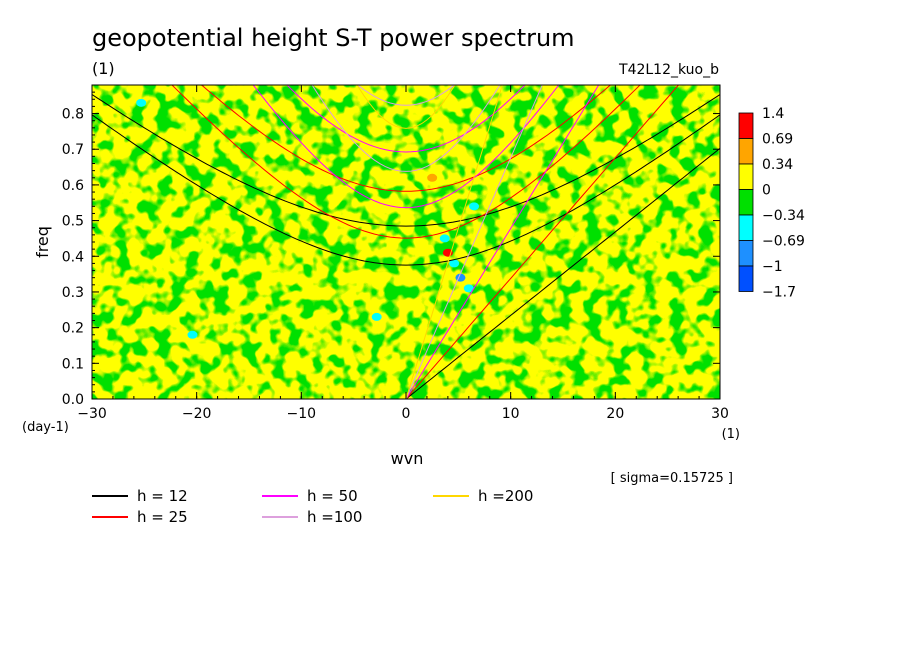 This screenshot has height=654, width=904. Describe the element at coordinates (42, 242) in the screenshot. I see `y-axis-label: freq` at that location.